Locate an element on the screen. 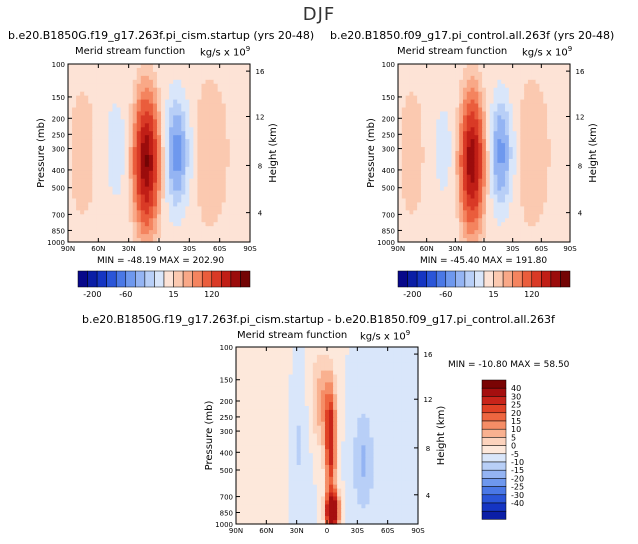  x-tick-label: 90S is located at coordinates (570, 249).